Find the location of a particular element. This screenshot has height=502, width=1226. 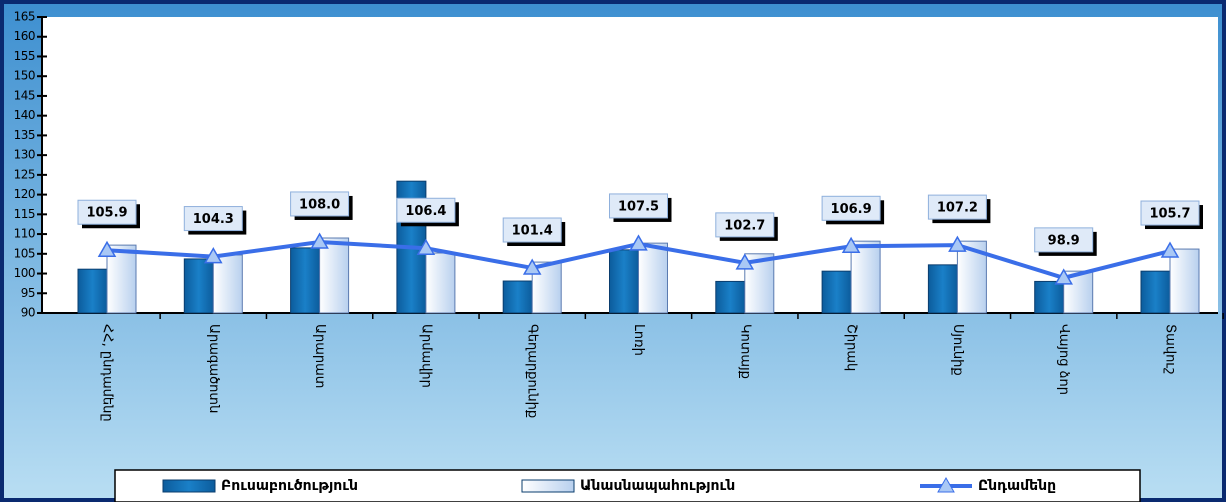

x-tick-label: Տավուշ is located at coordinates (1170, 349).